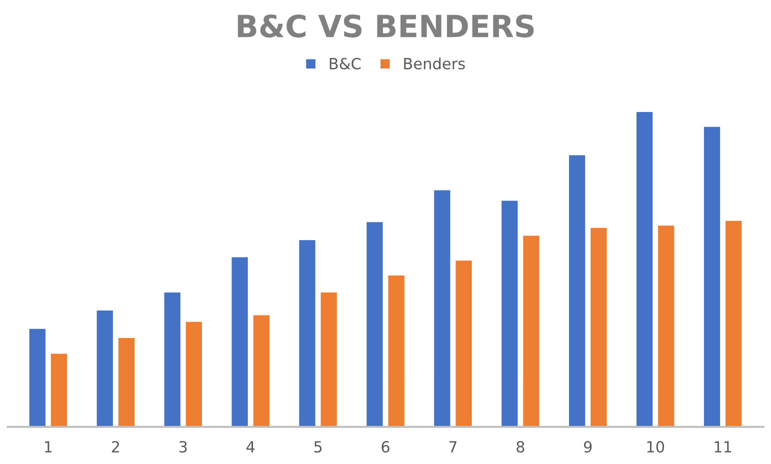 The height and width of the screenshot is (464, 771). Describe the element at coordinates (48, 446) in the screenshot. I see `x-tick-label: 1` at that location.